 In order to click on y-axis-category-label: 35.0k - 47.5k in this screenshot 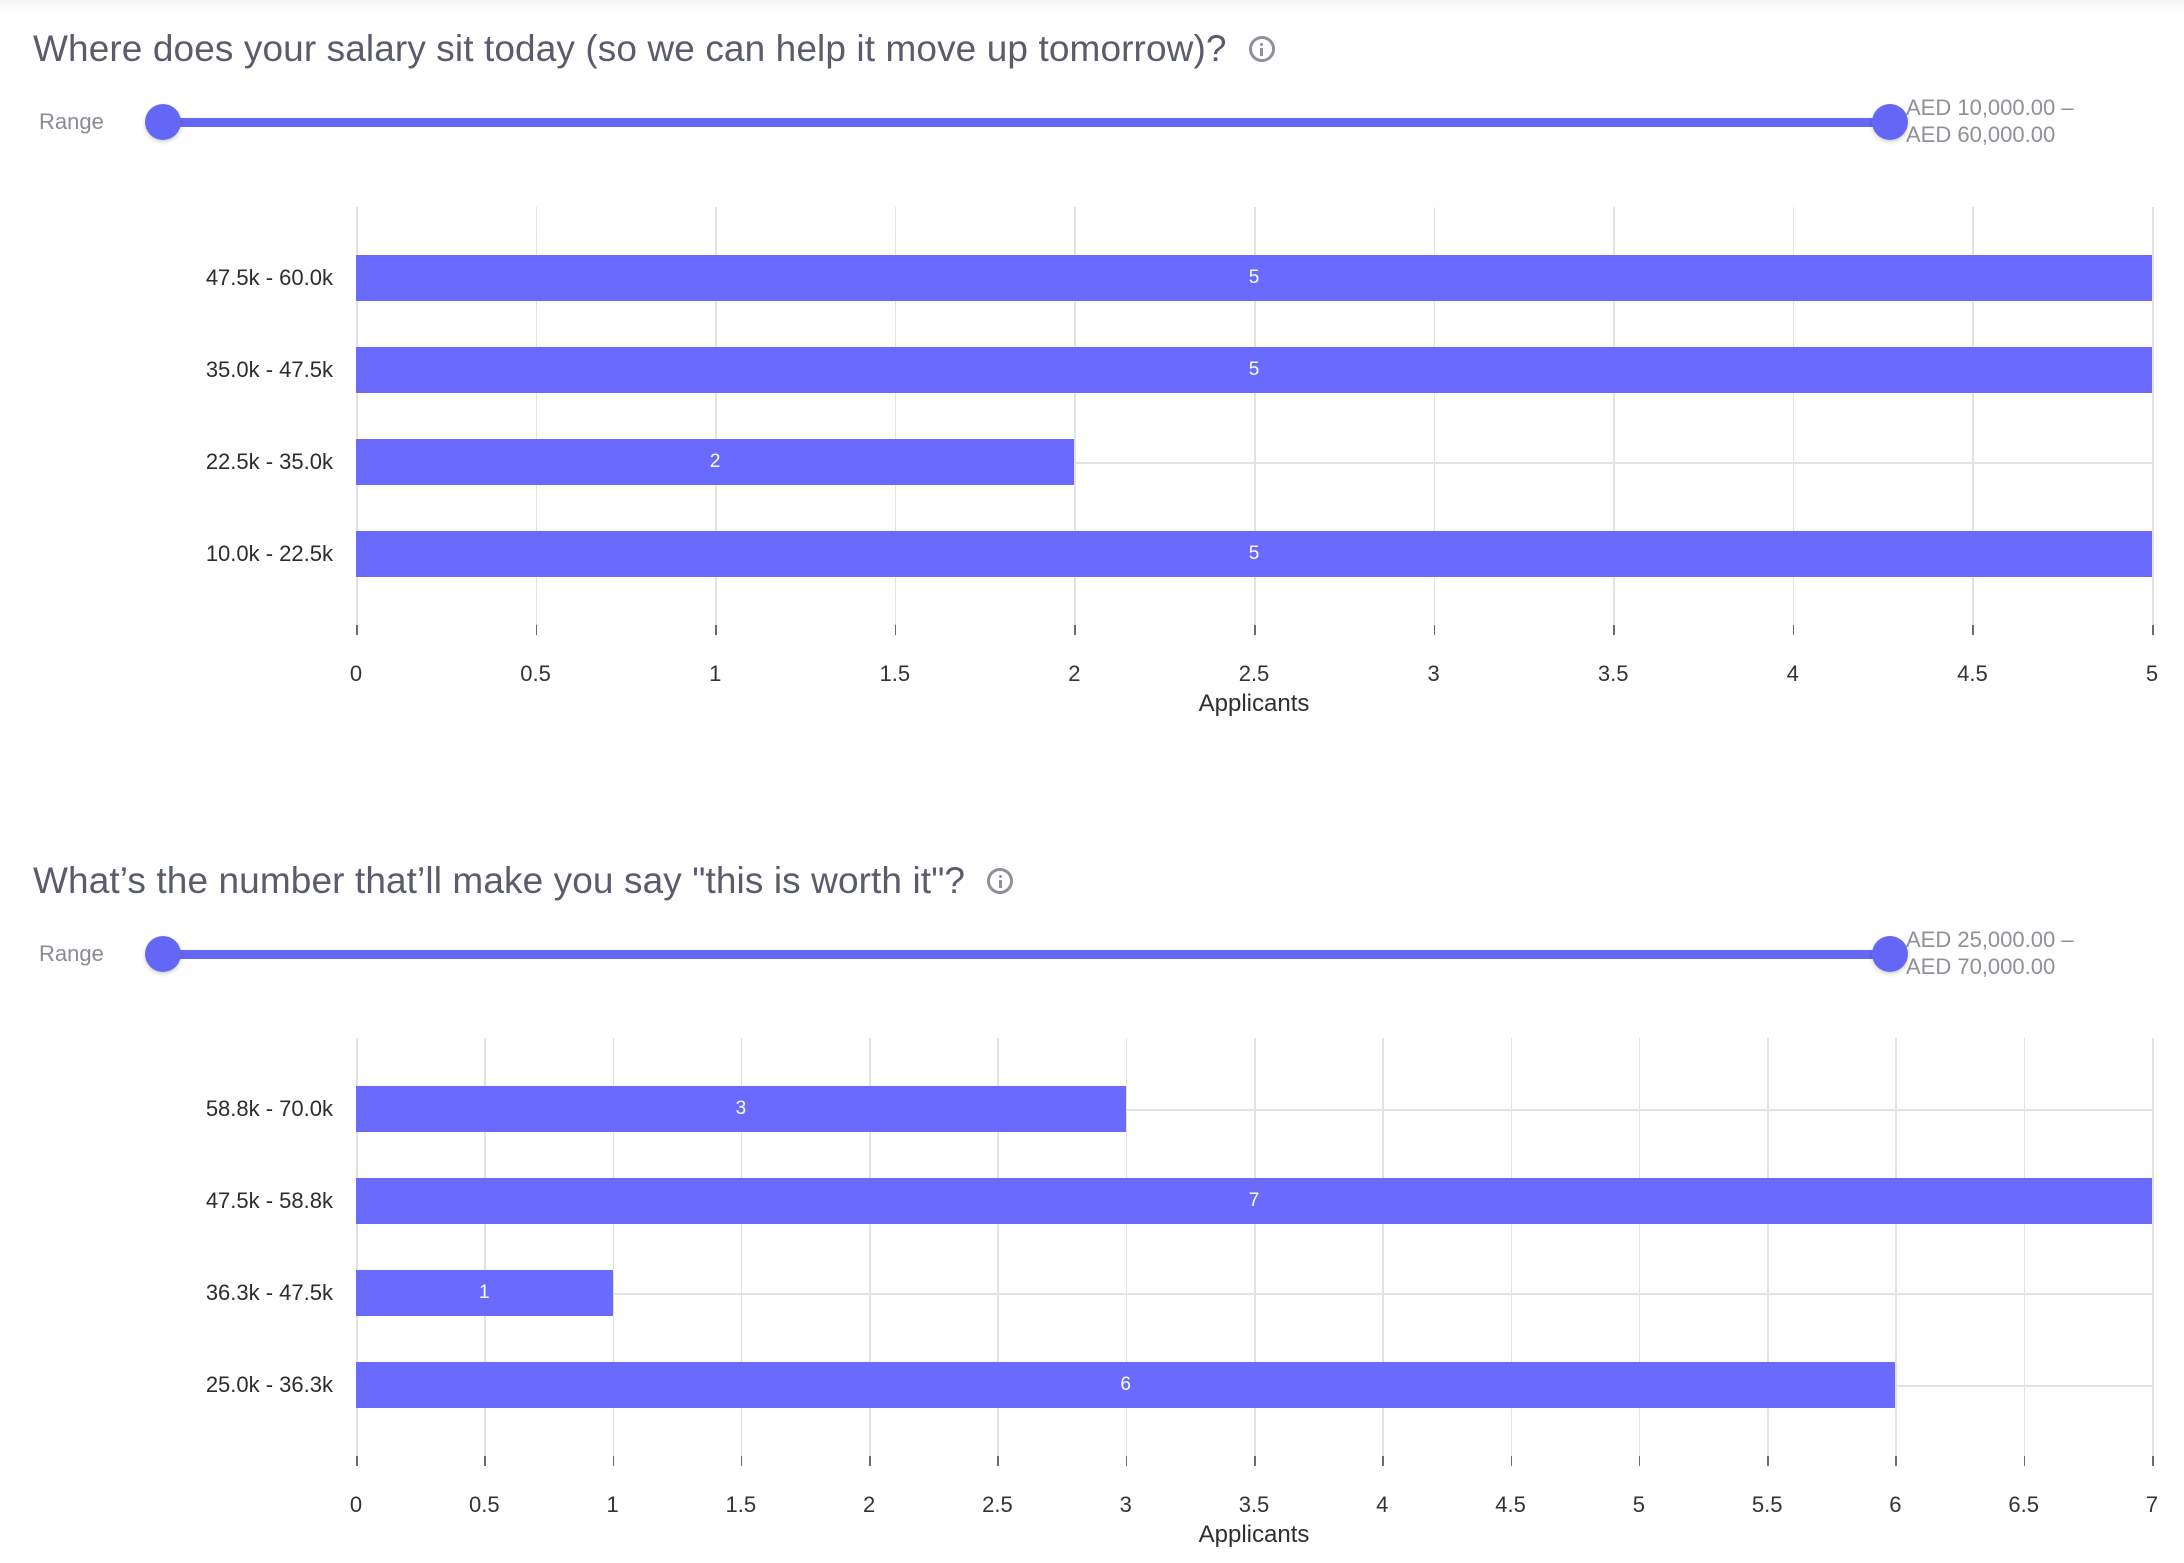, I will do `click(269, 369)`.